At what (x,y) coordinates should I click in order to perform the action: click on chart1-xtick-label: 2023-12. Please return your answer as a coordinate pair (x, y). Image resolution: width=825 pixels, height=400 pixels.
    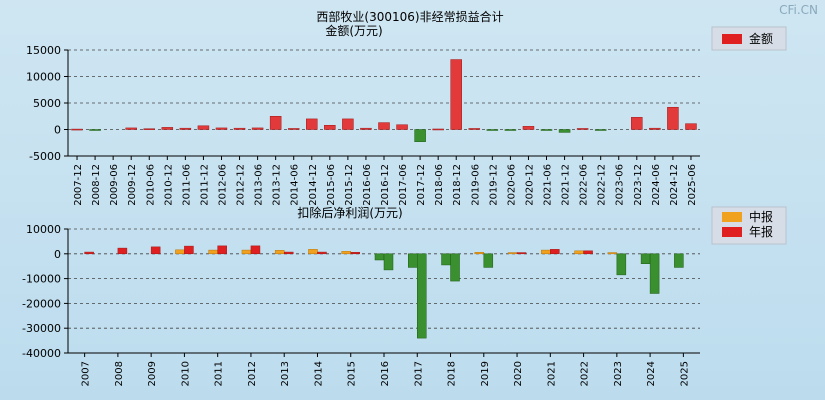
    Looking at the image, I should click on (638, 185).